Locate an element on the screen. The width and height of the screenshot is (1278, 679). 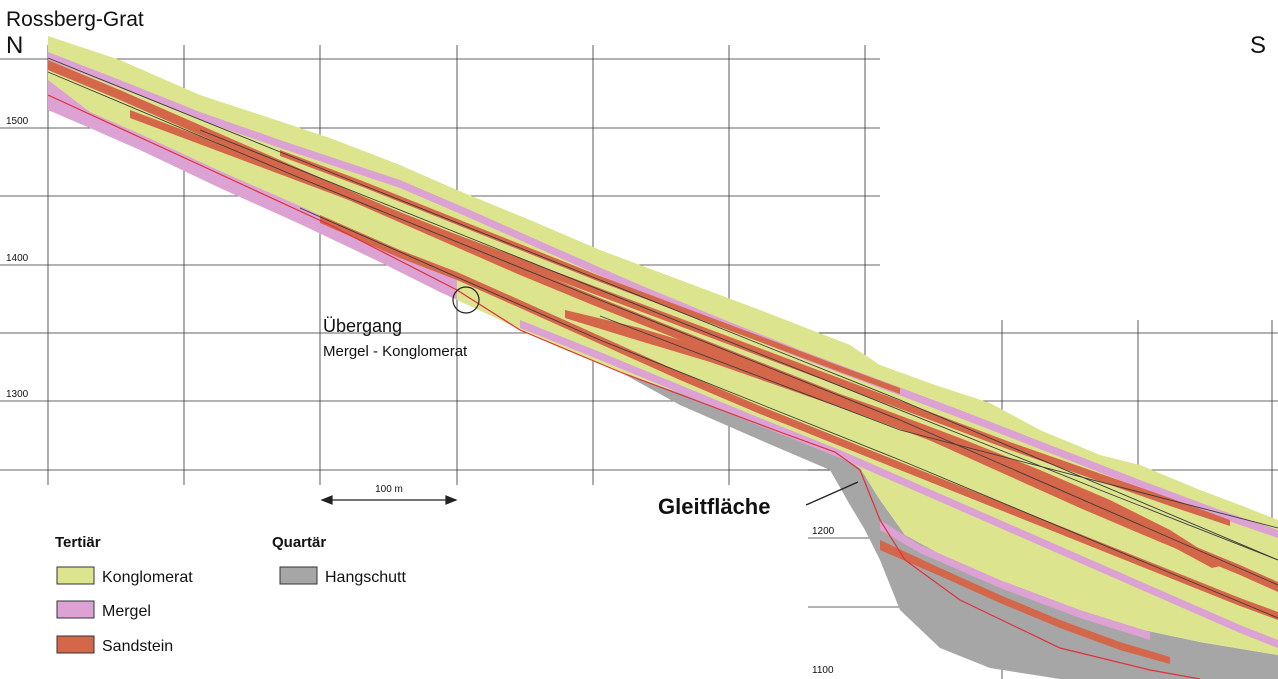
legend-swatch-scree is located at coordinates (298, 575).